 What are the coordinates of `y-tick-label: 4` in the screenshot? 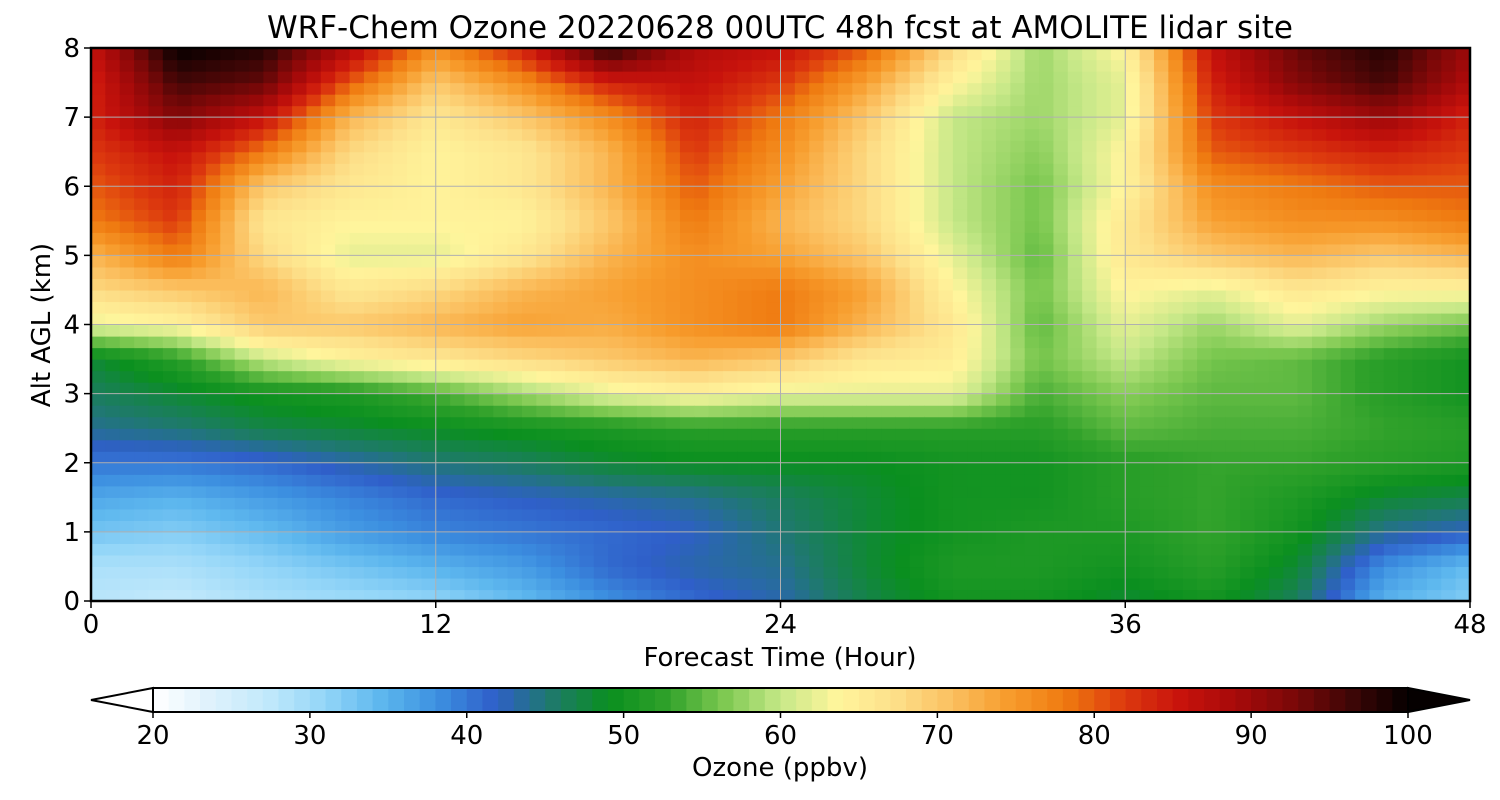 It's located at (71, 326).